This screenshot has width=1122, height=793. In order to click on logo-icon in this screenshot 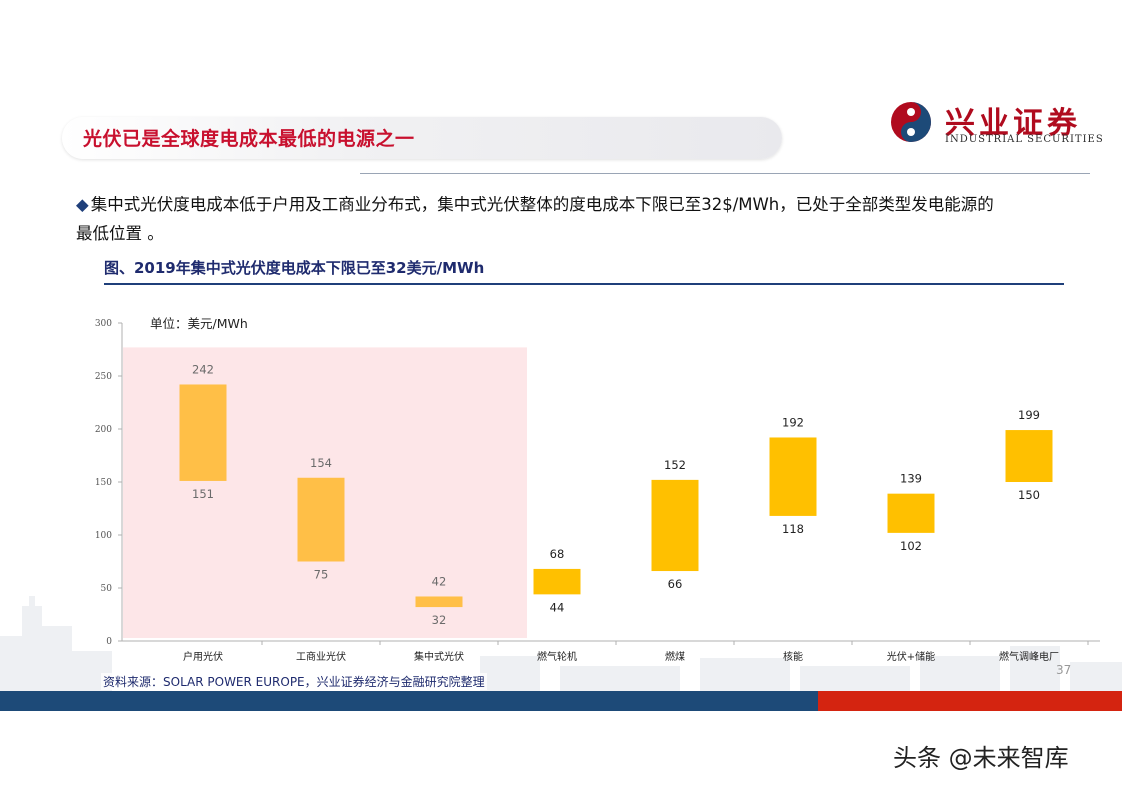, I will do `click(911, 122)`.